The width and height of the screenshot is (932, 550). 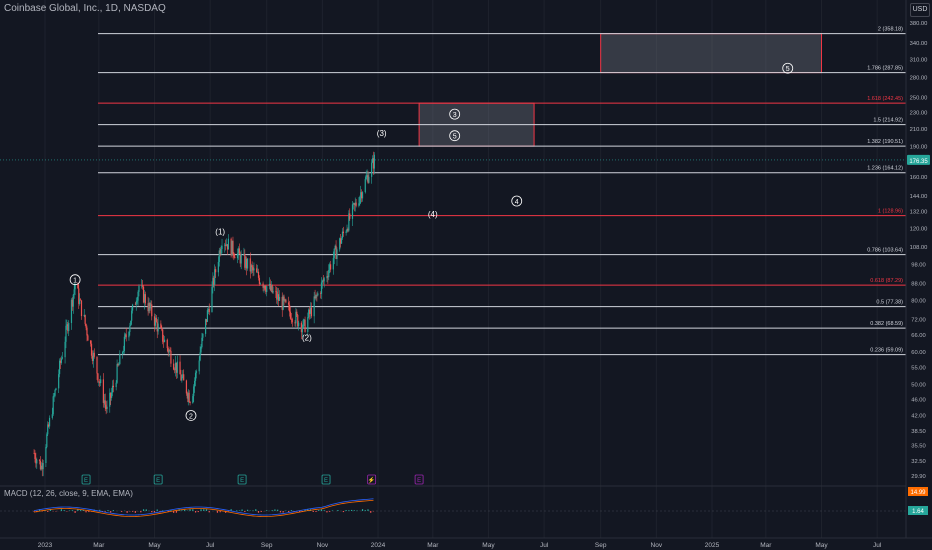 What do you see at coordinates (919, 197) in the screenshot?
I see `price-tick-label: 144.00` at bounding box center [919, 197].